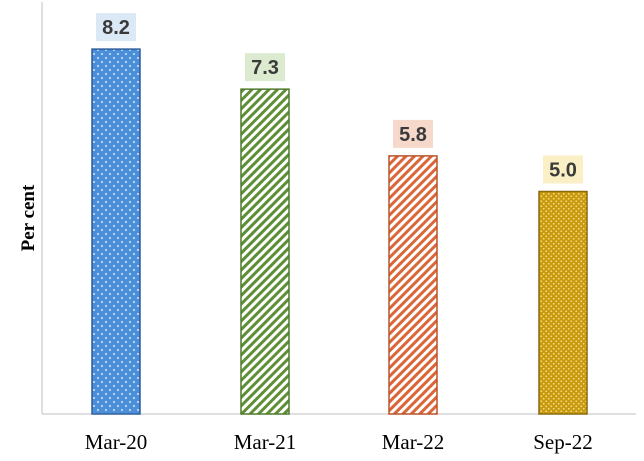  What do you see at coordinates (339, 442) in the screenshot?
I see `x-tick-labels: Mar-20 Mar-21 Mar-22 Sep-22` at bounding box center [339, 442].